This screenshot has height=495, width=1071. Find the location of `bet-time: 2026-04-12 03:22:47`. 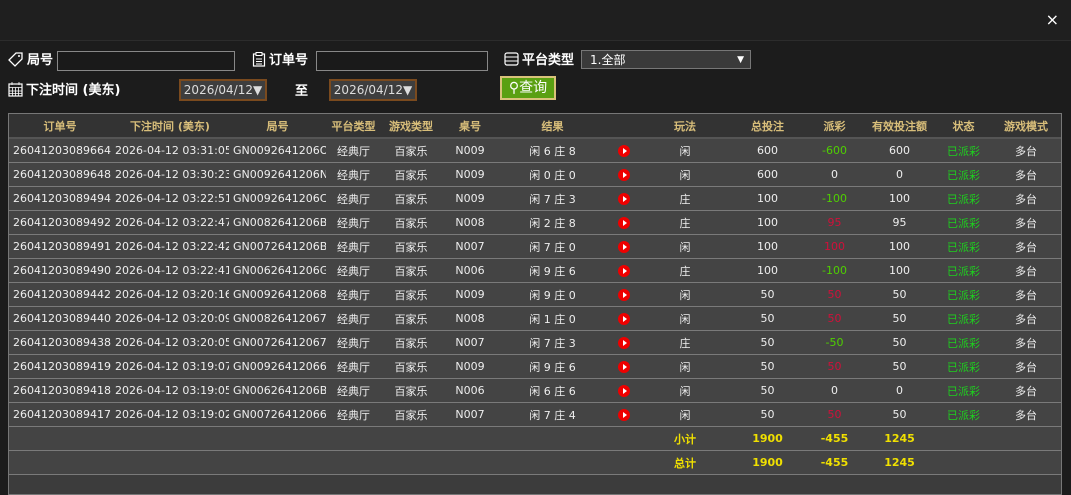

bet-time: 2026-04-12 03:22:47 is located at coordinates (170, 222).